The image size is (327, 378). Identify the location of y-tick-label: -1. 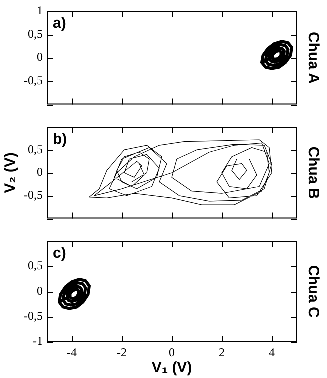
(38, 341).